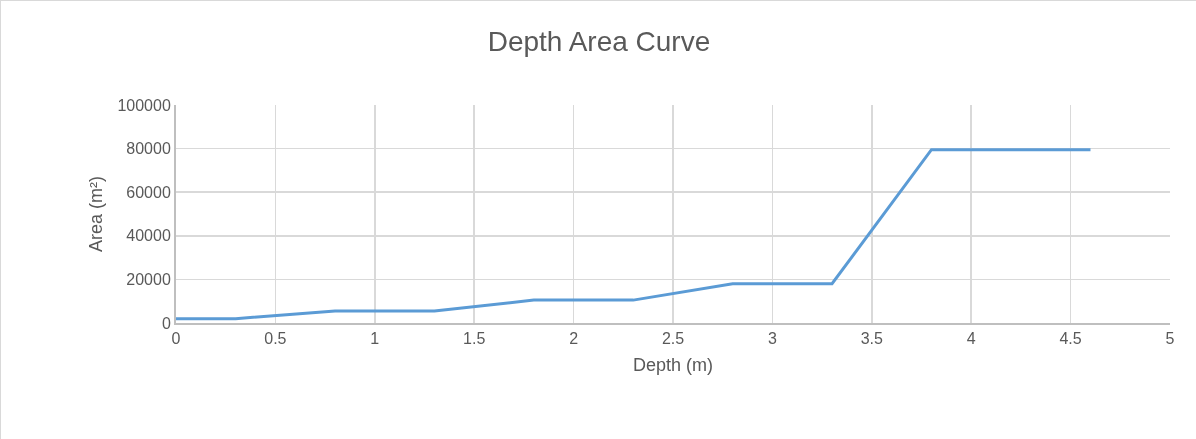 The image size is (1196, 439). What do you see at coordinates (1070, 339) in the screenshot?
I see `x-tick-label: 4.5` at bounding box center [1070, 339].